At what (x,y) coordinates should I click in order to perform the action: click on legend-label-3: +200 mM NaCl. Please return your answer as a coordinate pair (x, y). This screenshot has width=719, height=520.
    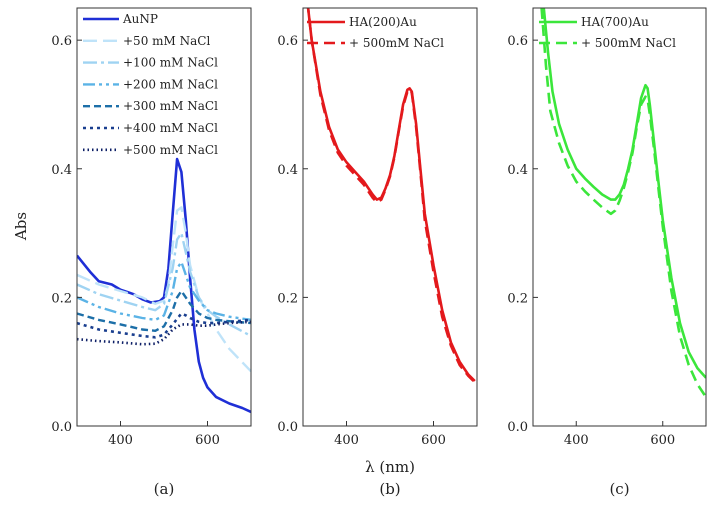
    Looking at the image, I should click on (170, 84).